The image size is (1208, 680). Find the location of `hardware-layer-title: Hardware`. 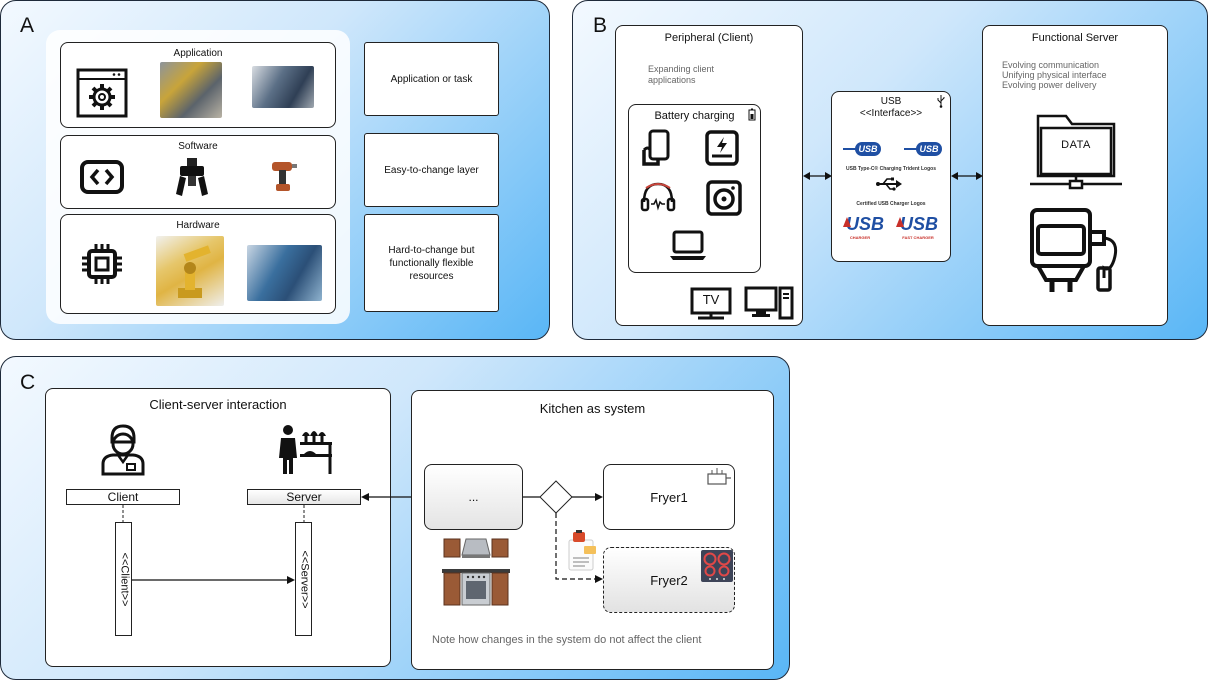

hardware-layer-title: Hardware is located at coordinates (198, 225).